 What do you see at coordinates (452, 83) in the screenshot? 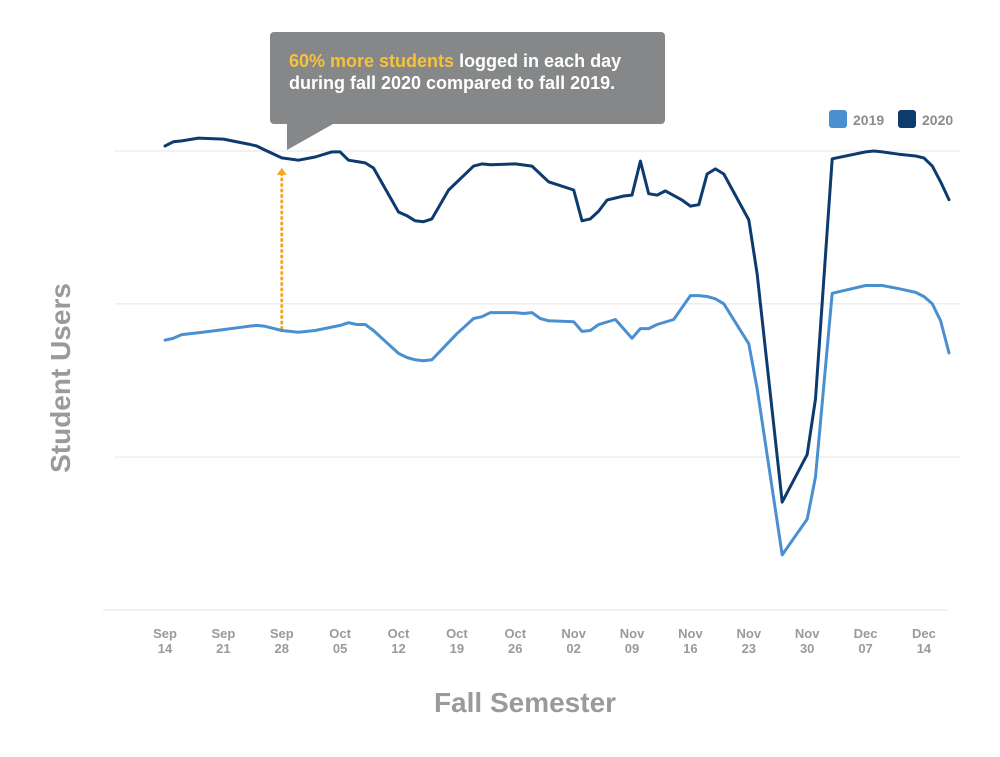
I see `callout-line2: during fall 2020 compared to fall 2019.` at bounding box center [452, 83].